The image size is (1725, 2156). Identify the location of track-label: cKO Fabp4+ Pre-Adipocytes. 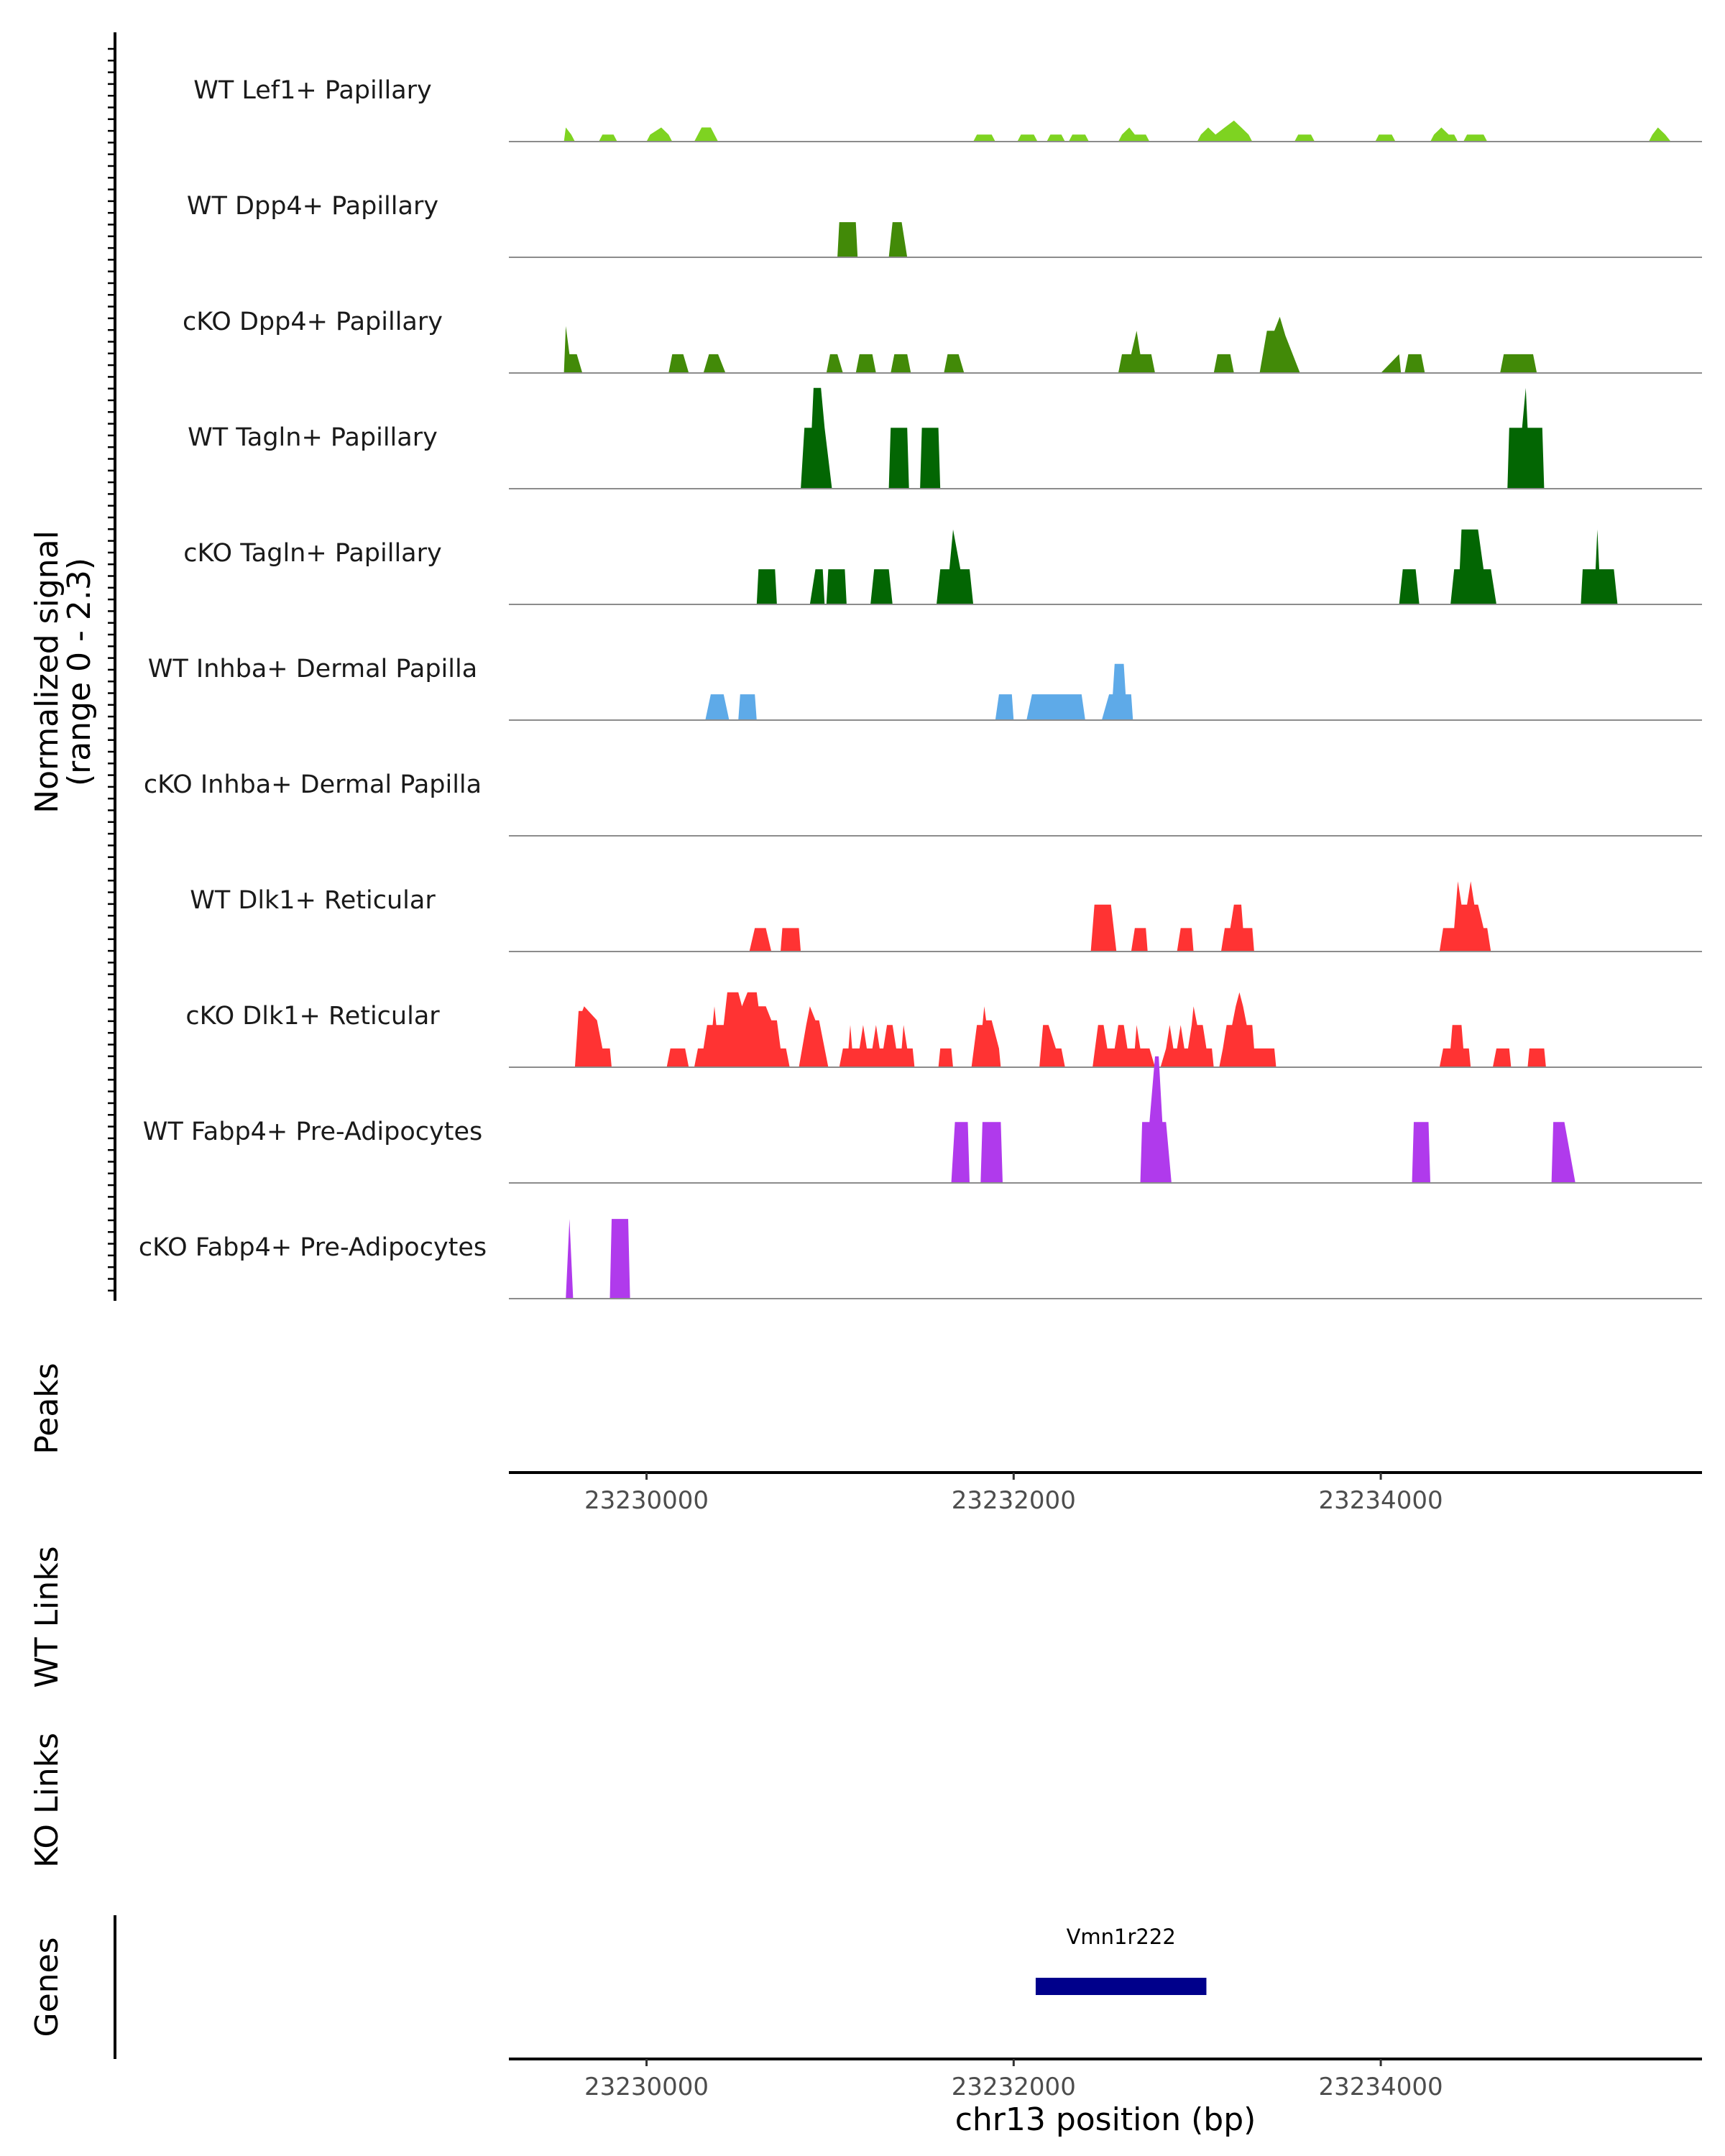
(313, 1247).